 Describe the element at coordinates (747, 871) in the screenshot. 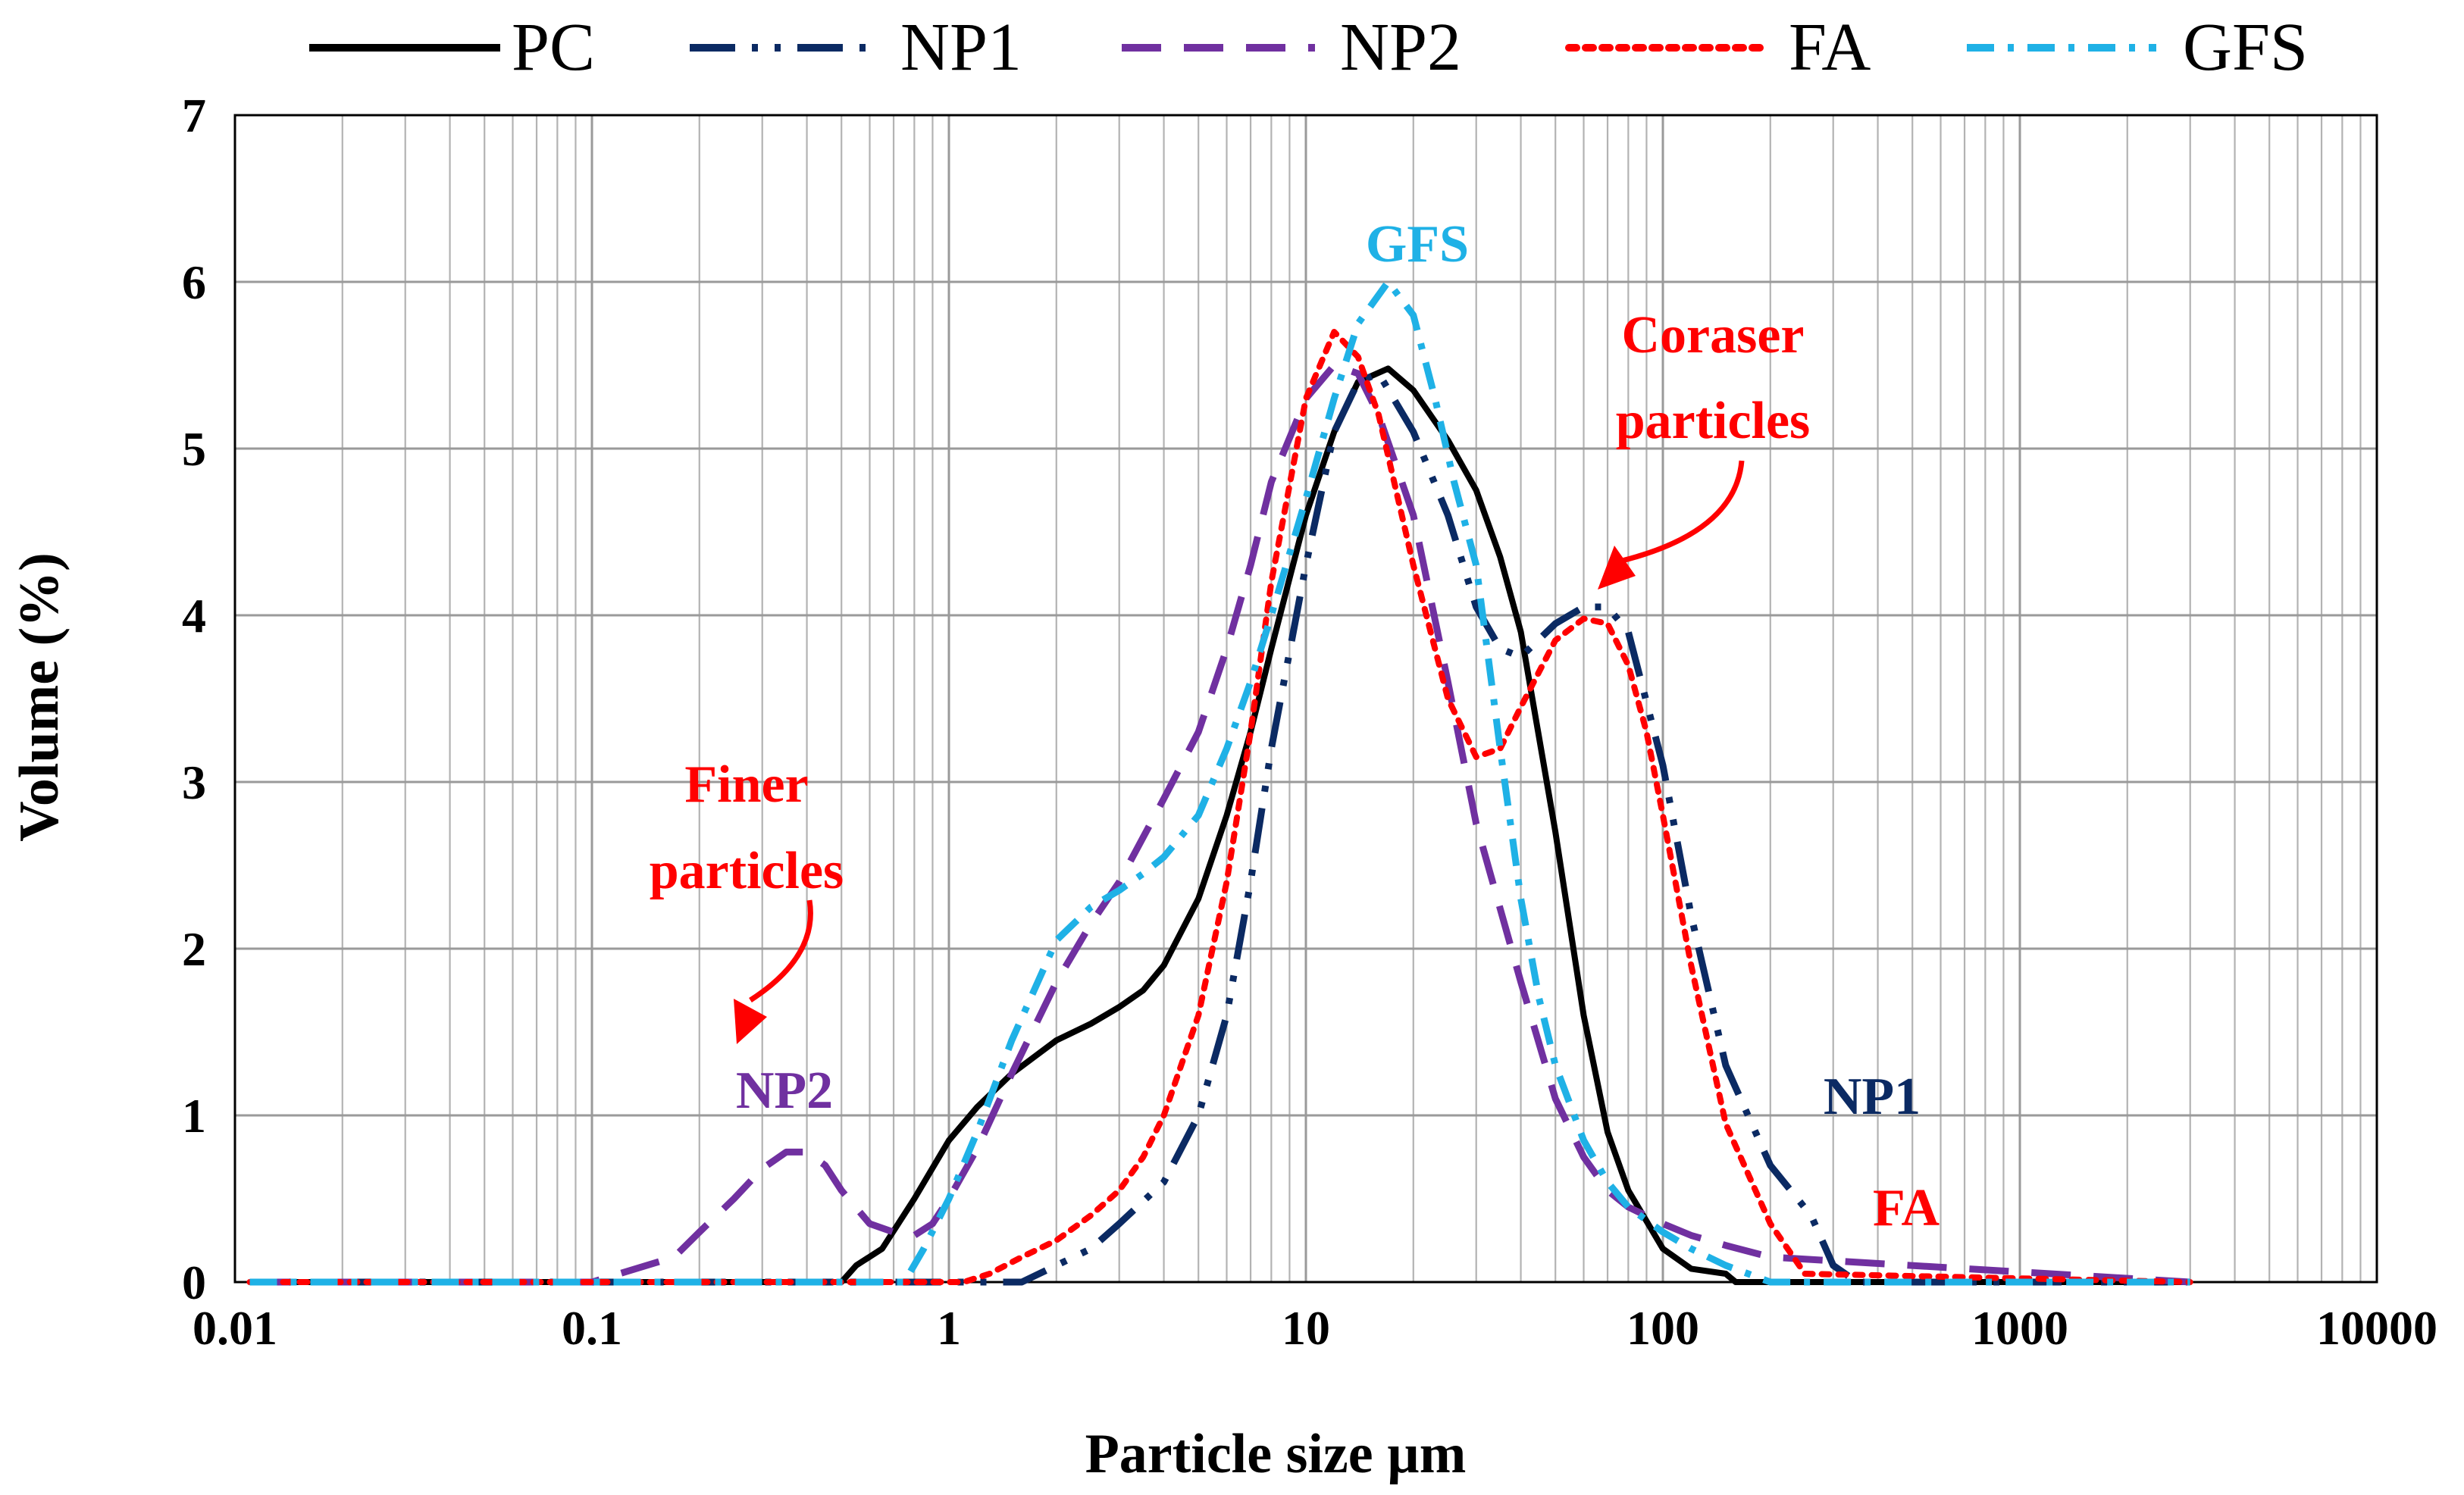

I see `annotation-4: particles` at that location.